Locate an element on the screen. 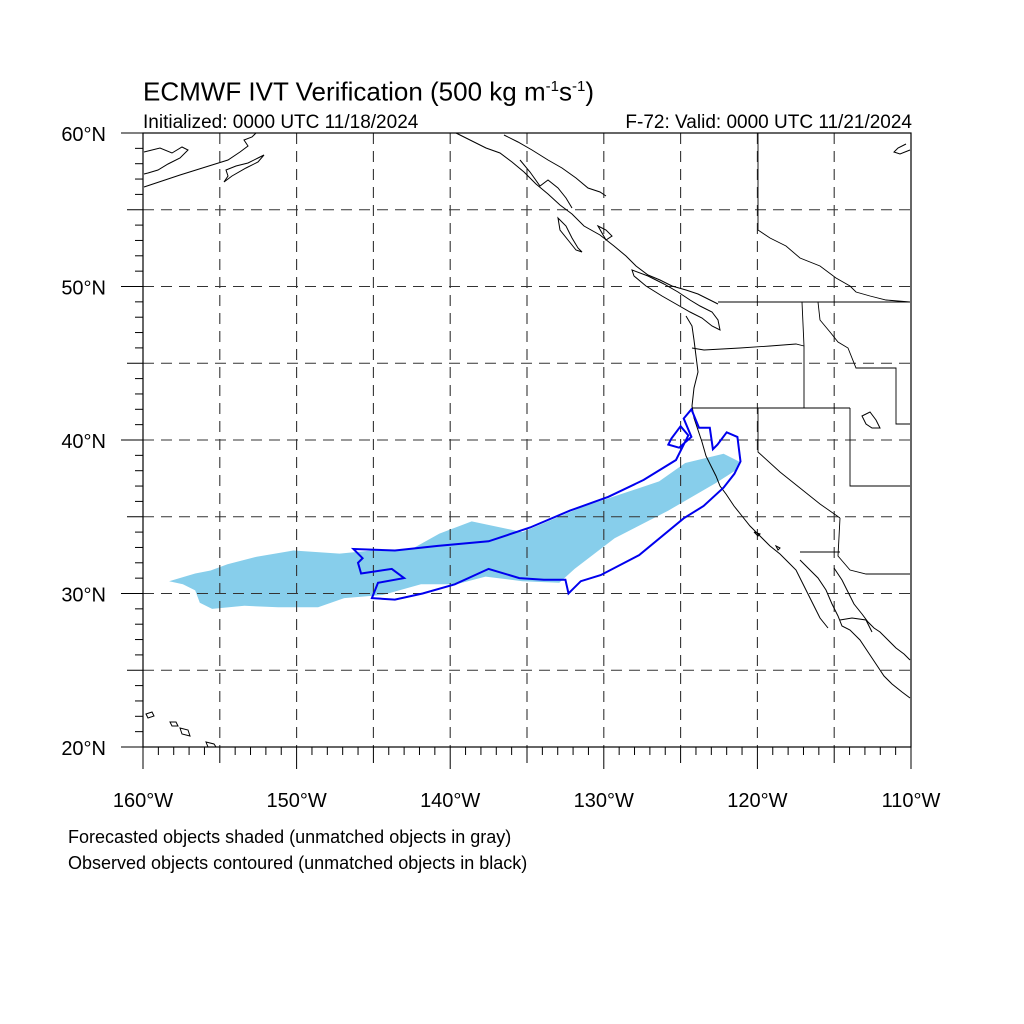 Image resolution: width=1024 pixels, height=1024 pixels. lat-label: 30°N is located at coordinates (83, 596).